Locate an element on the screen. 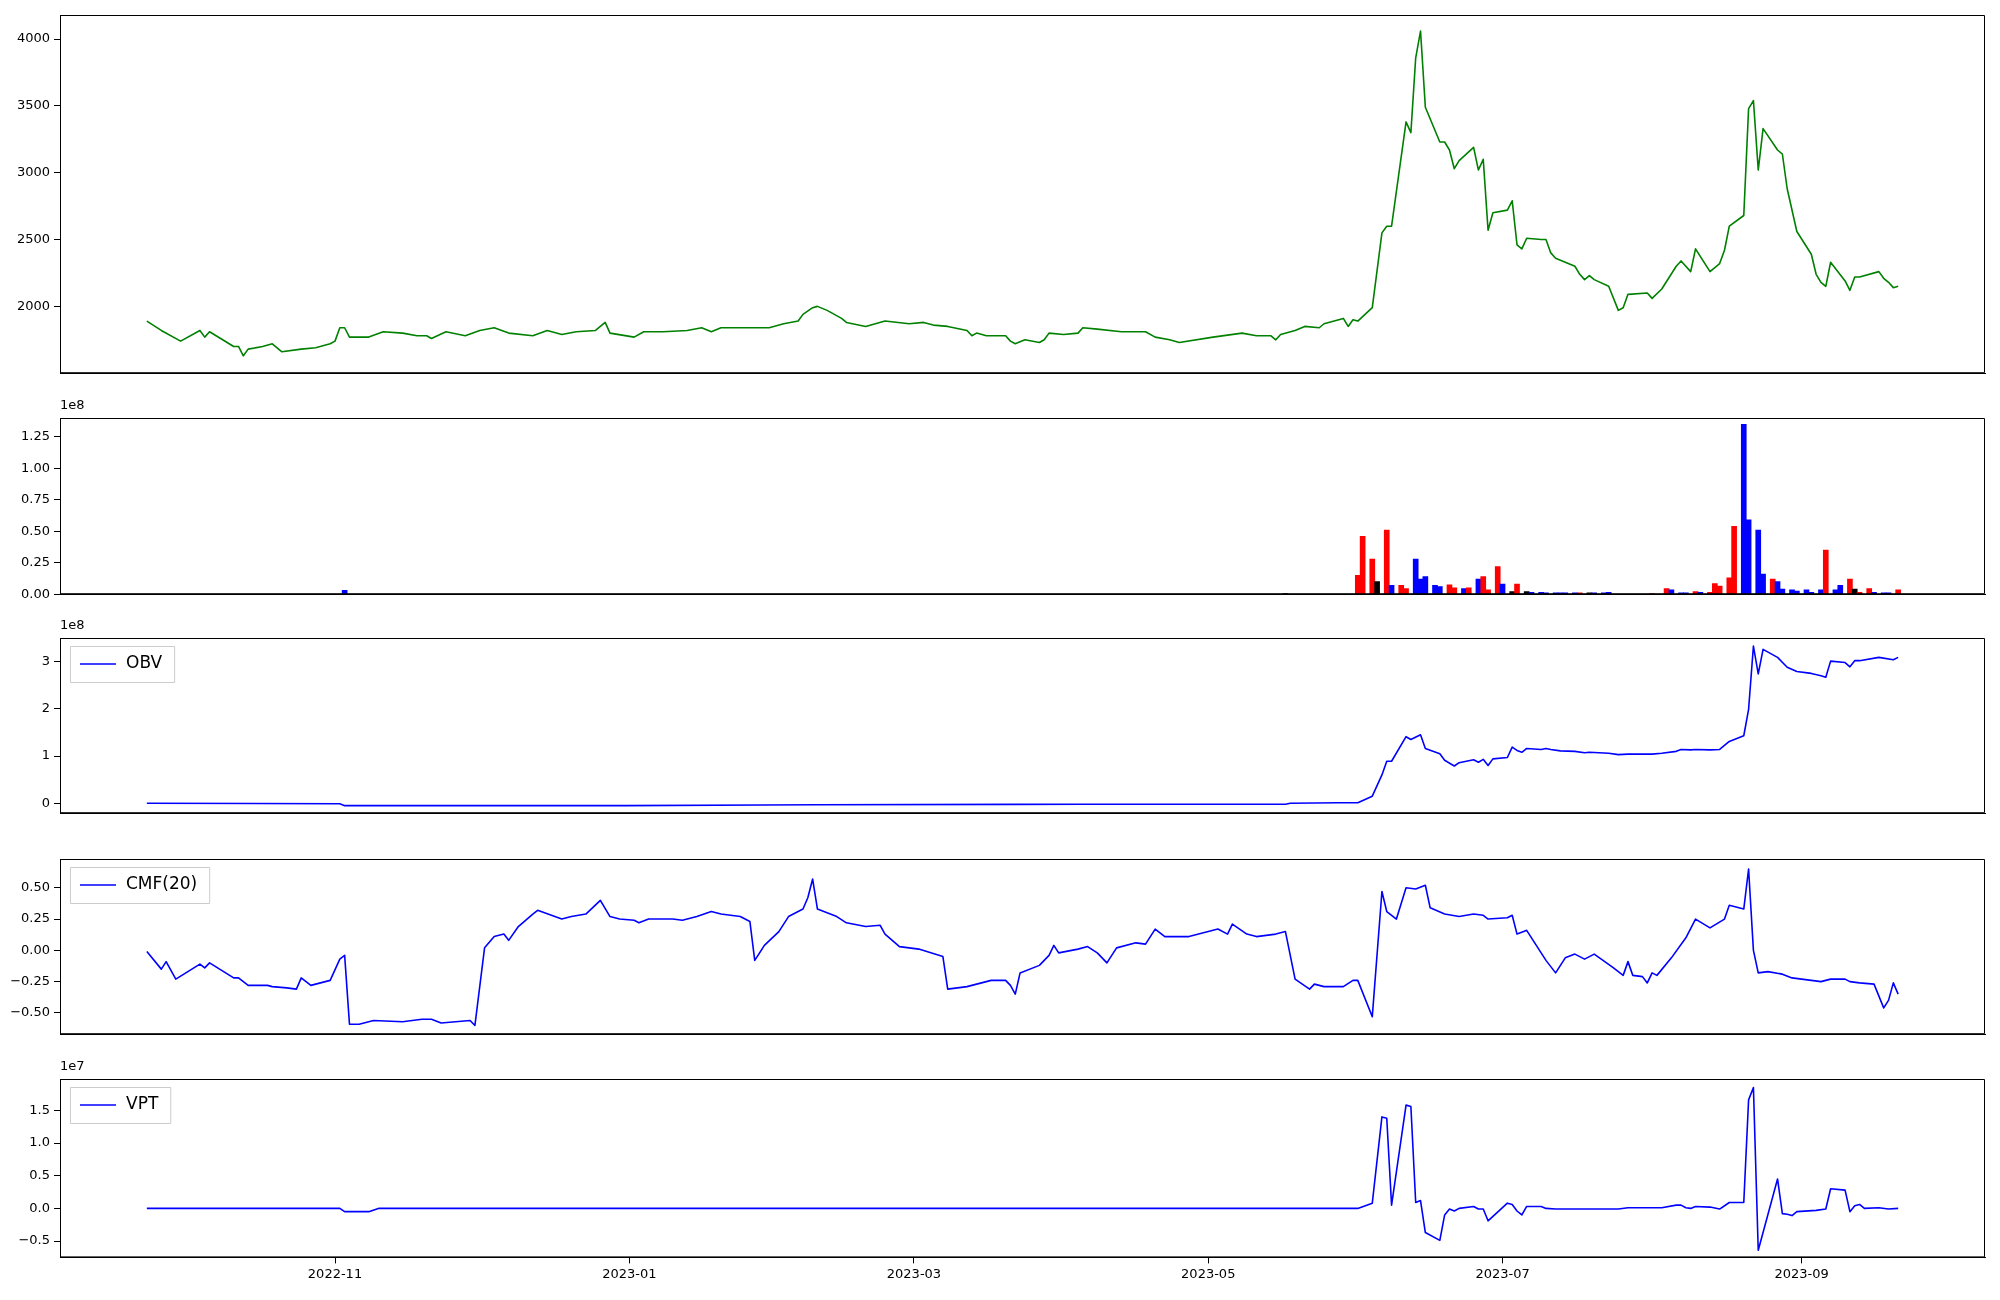  legend-label: VPT is located at coordinates (142, 1103).